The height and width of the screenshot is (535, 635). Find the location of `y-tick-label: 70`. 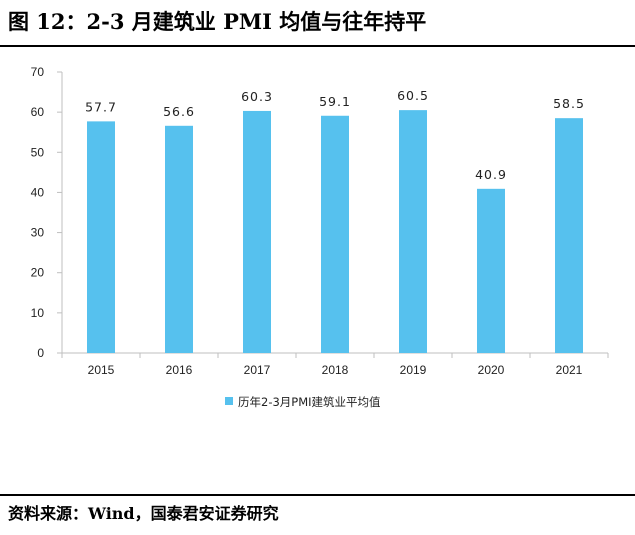

y-tick-label: 70 is located at coordinates (38, 72).